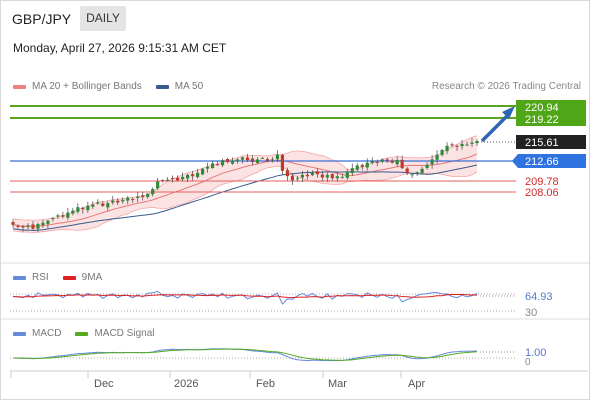 This screenshot has width=590, height=400. What do you see at coordinates (535, 353) in the screenshot?
I see `macd-value-label: 1.00` at bounding box center [535, 353].